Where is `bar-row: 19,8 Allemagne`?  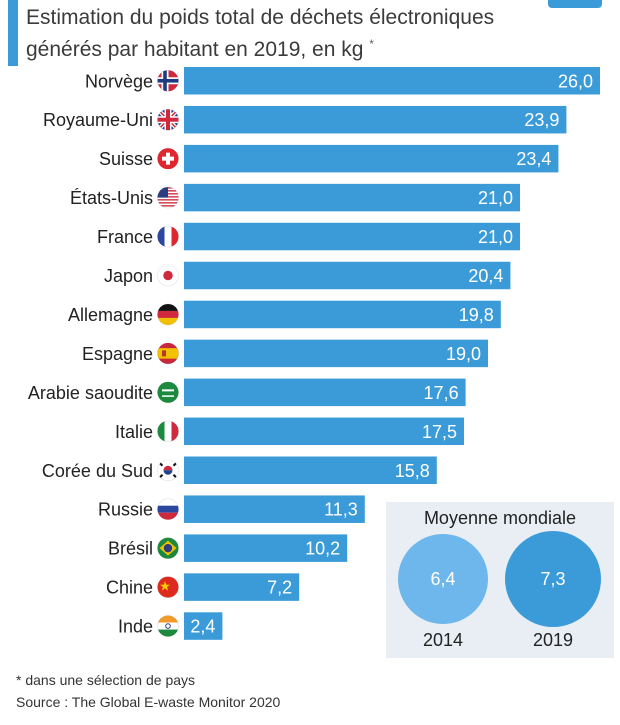 bar-row: 19,8 Allemagne is located at coordinates (284, 314).